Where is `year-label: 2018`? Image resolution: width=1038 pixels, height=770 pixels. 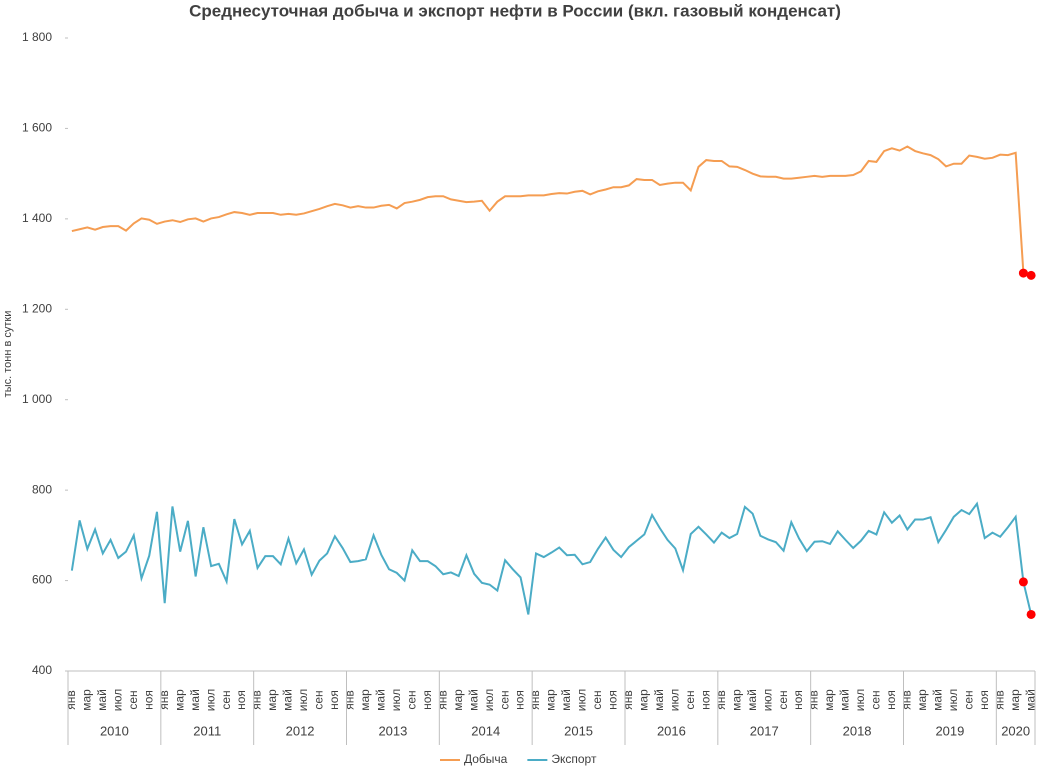
year-label: 2018 is located at coordinates (857, 730).